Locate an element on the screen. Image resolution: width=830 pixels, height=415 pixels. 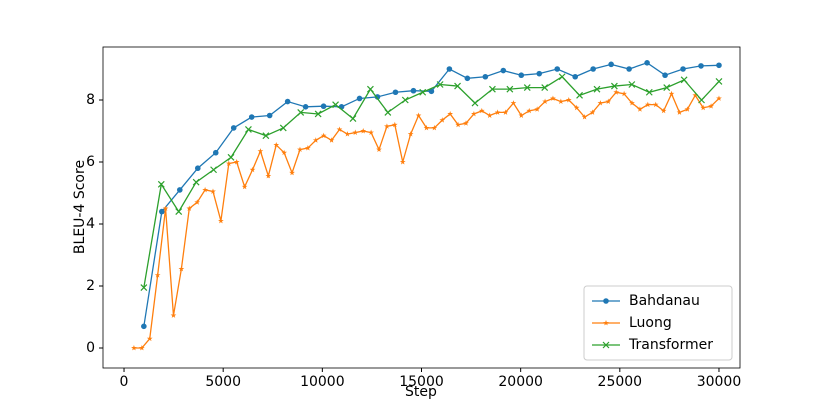
x-tick-label: 10000 is located at coordinates (322, 382).